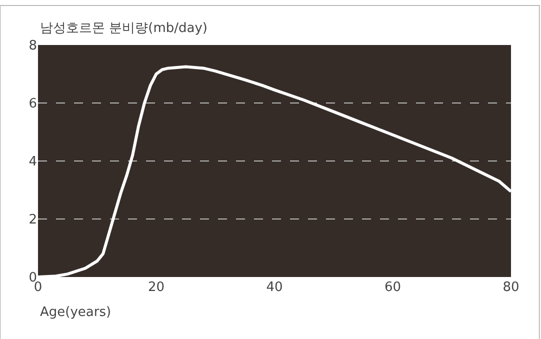 This screenshot has height=339, width=541. What do you see at coordinates (32, 162) in the screenshot?
I see `y-tick-label: 4` at bounding box center [32, 162].